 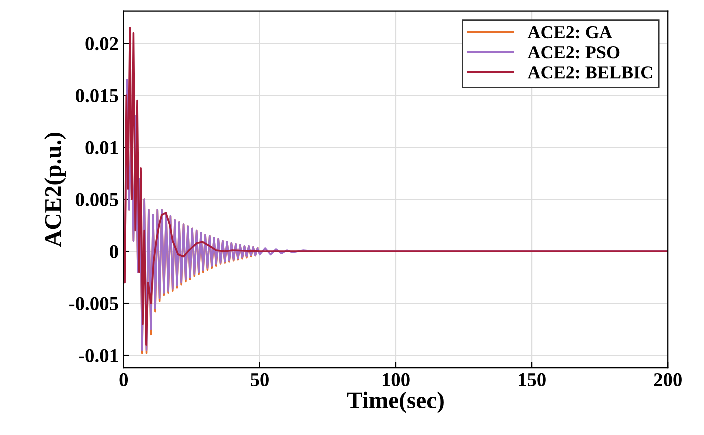 I want to click on y-axis-title: ACE2(p.u.), so click(x=55, y=190).